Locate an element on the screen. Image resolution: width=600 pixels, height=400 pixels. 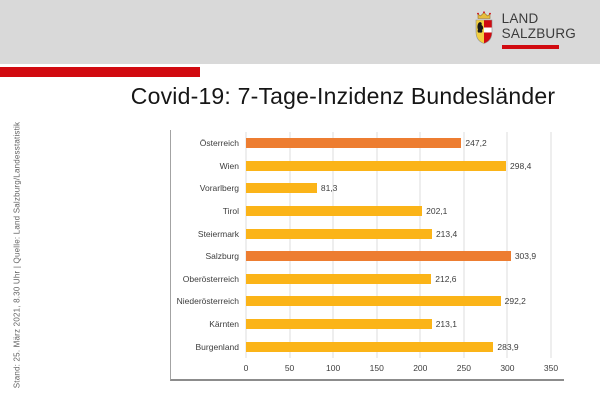
category-label: Tirol is located at coordinates (230, 211).